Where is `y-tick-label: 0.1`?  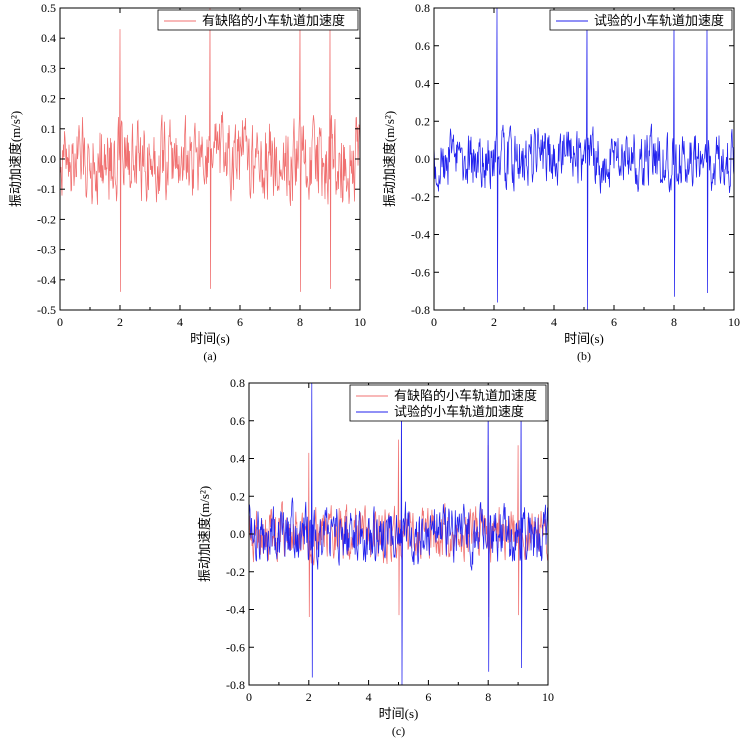
y-tick-label: 0.1 is located at coordinates (48, 129).